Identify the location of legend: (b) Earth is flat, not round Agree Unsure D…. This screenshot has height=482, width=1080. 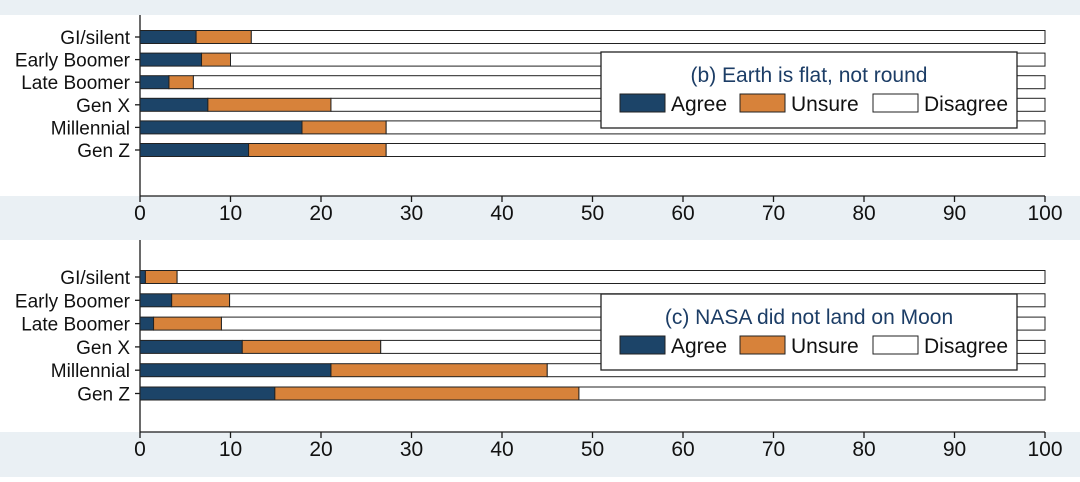
(809, 90).